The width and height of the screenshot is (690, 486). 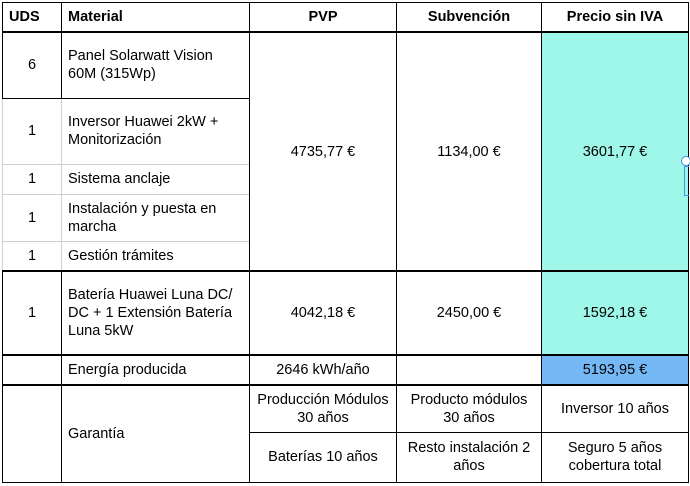 What do you see at coordinates (155, 256) in the screenshot?
I see `material-cell: Gestión trámites` at bounding box center [155, 256].